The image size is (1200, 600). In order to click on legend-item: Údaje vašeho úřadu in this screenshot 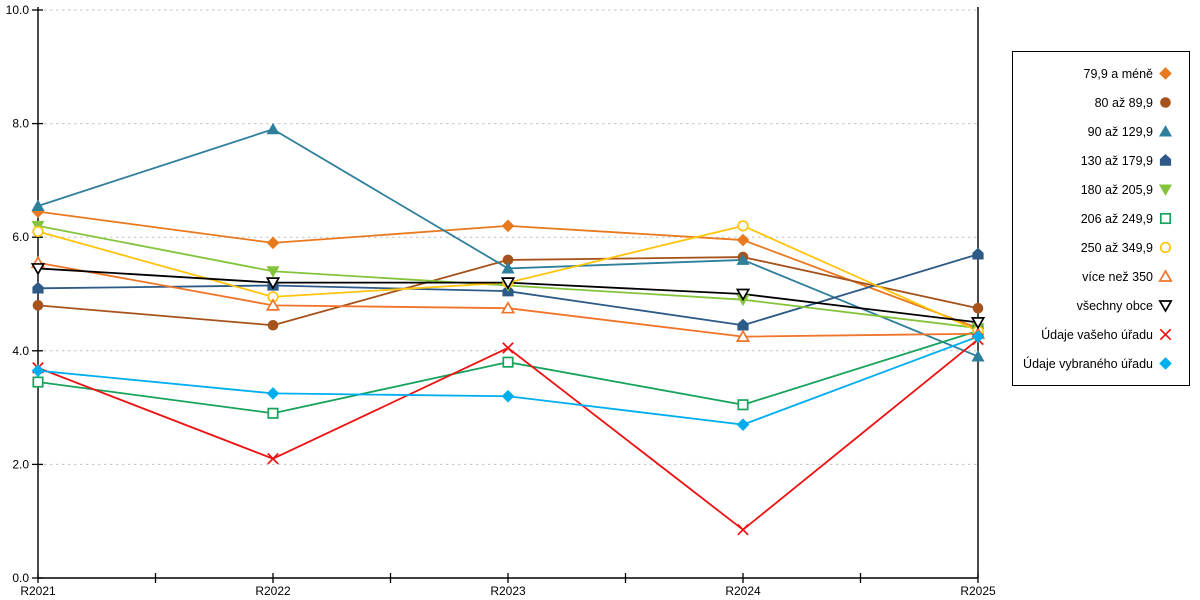, I will do `click(1101, 334)`.